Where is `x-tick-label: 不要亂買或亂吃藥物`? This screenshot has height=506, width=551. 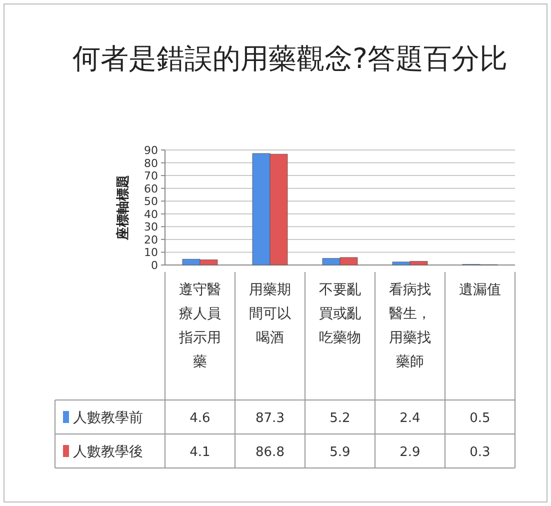 x-tick-label: 不要亂買或亂吃藥物 is located at coordinates (340, 314).